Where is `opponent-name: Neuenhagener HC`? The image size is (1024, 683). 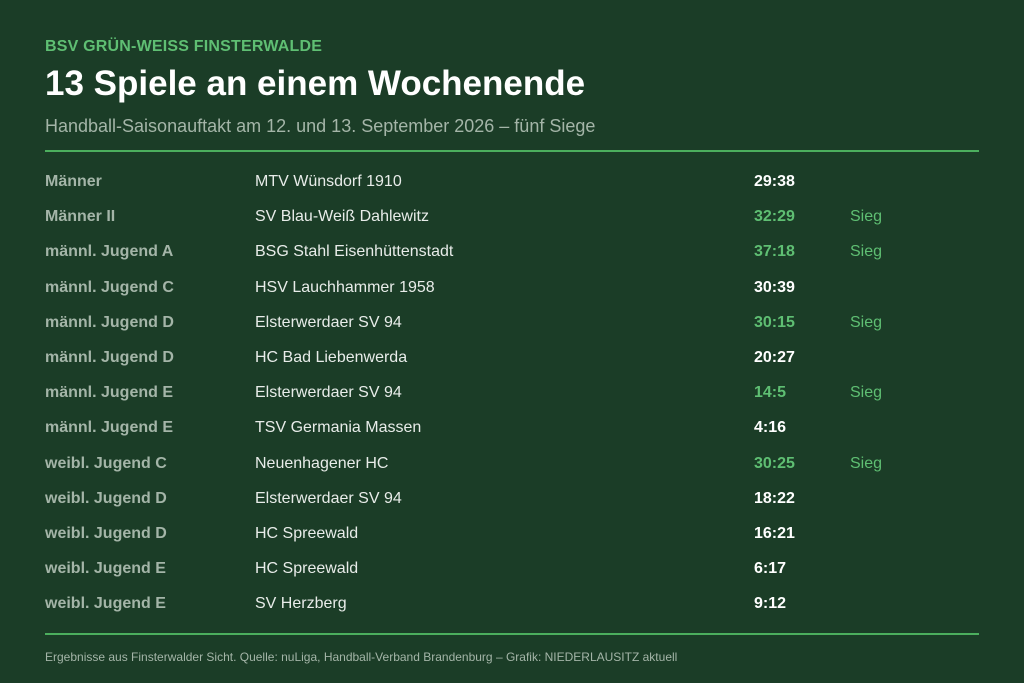
opponent-name: Neuenhagener HC is located at coordinates (322, 463).